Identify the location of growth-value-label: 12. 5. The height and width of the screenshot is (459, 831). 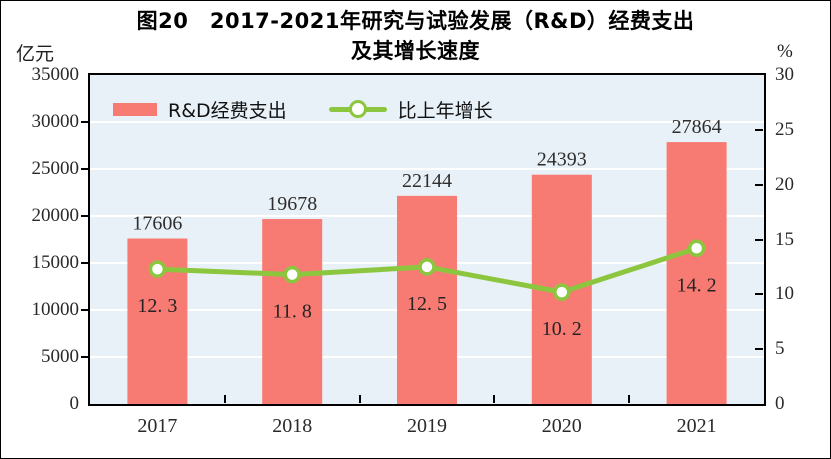
(427, 304).